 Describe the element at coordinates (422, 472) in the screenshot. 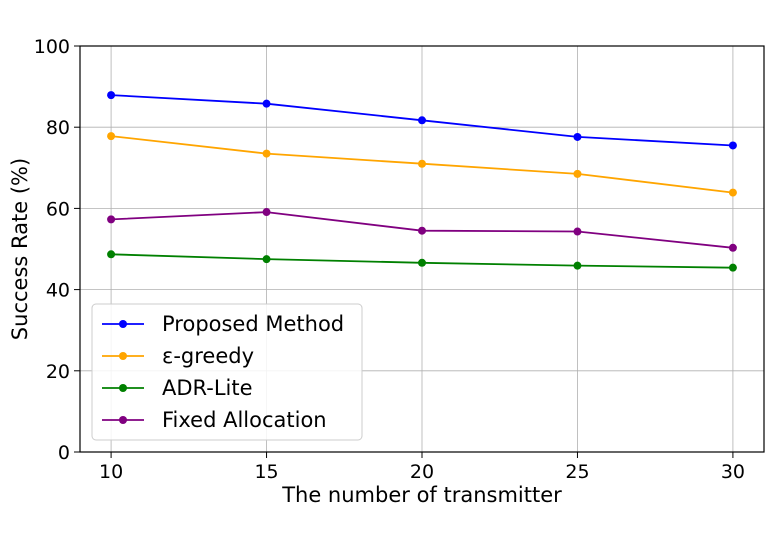

I see `x-tick-label: 20` at that location.